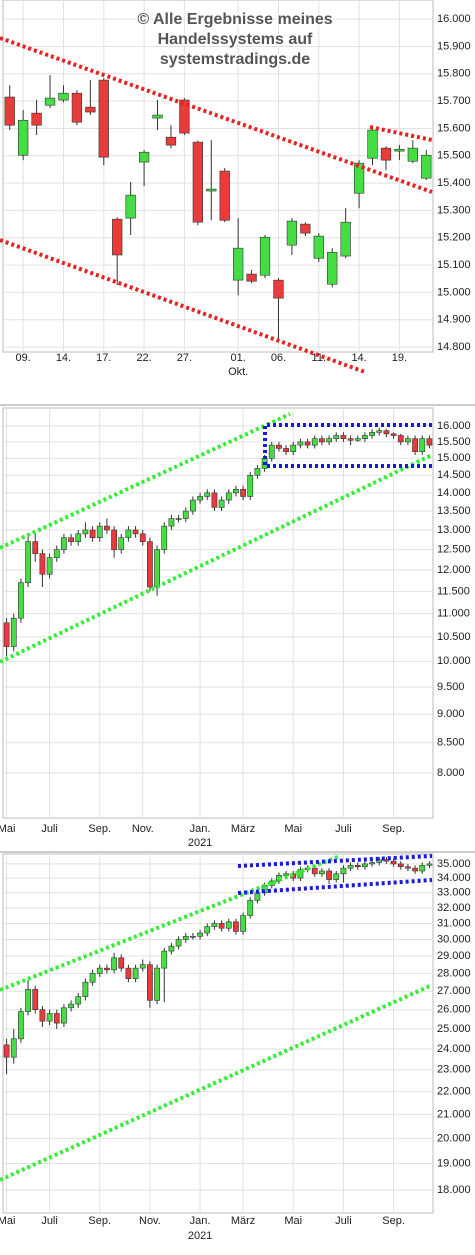 The height and width of the screenshot is (1255, 475). Describe the element at coordinates (454, 493) in the screenshot. I see `y-tick-label: 14.000` at that location.